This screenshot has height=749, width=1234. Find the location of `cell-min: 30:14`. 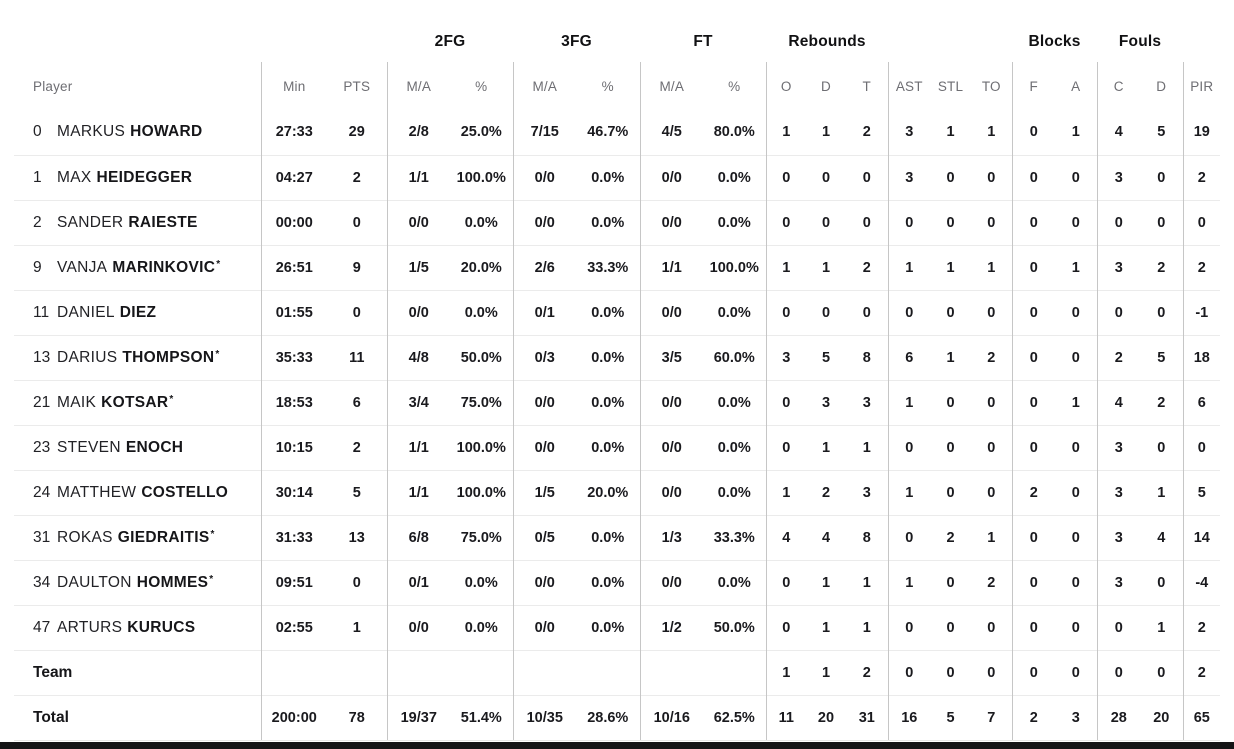

cell-min: 30:14 is located at coordinates (293, 492).